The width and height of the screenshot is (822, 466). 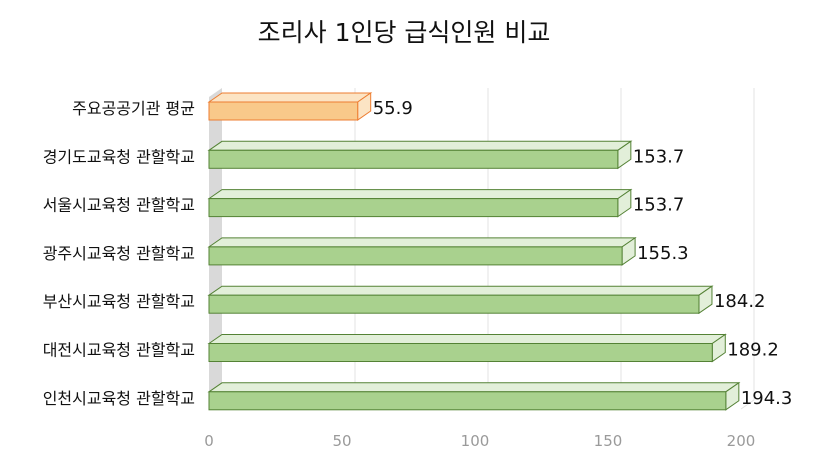 What do you see at coordinates (753, 350) in the screenshot?
I see `data-label: 189.2` at bounding box center [753, 350].